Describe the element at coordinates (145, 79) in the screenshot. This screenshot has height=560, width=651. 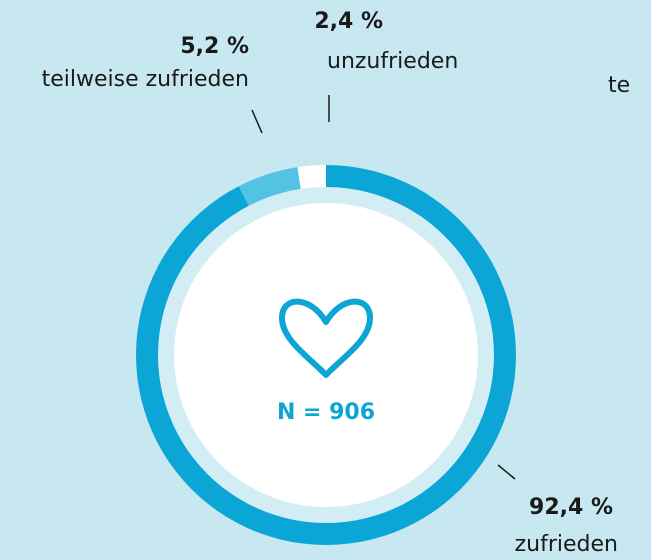
I see `category-label: teilweise zufrieden` at that location.